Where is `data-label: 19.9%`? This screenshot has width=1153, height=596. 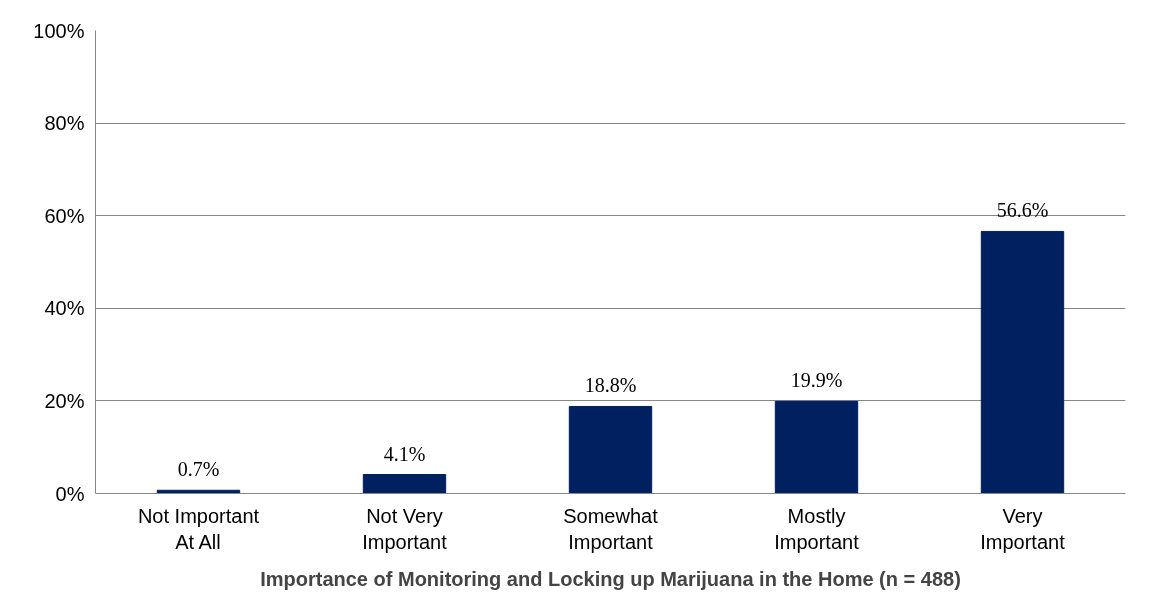
data-label: 19.9% is located at coordinates (816, 380).